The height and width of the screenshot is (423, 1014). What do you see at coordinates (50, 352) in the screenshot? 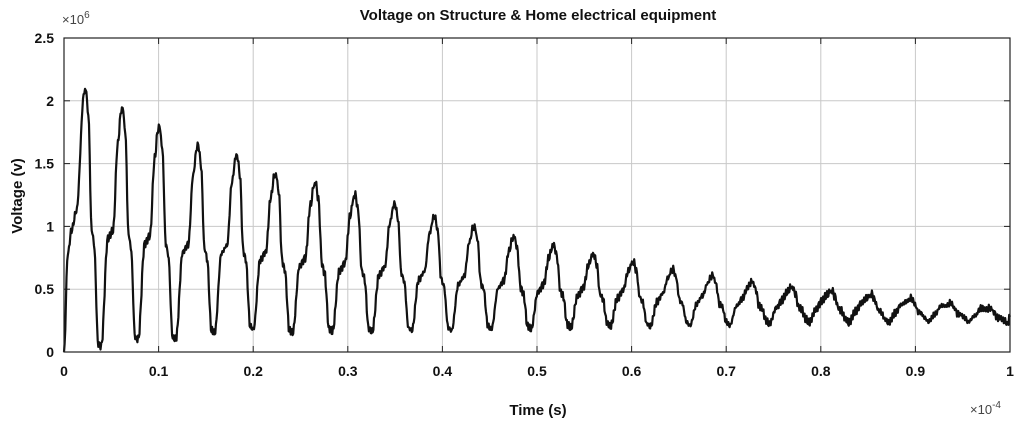
I see `y-tick-label: 0` at bounding box center [50, 352].